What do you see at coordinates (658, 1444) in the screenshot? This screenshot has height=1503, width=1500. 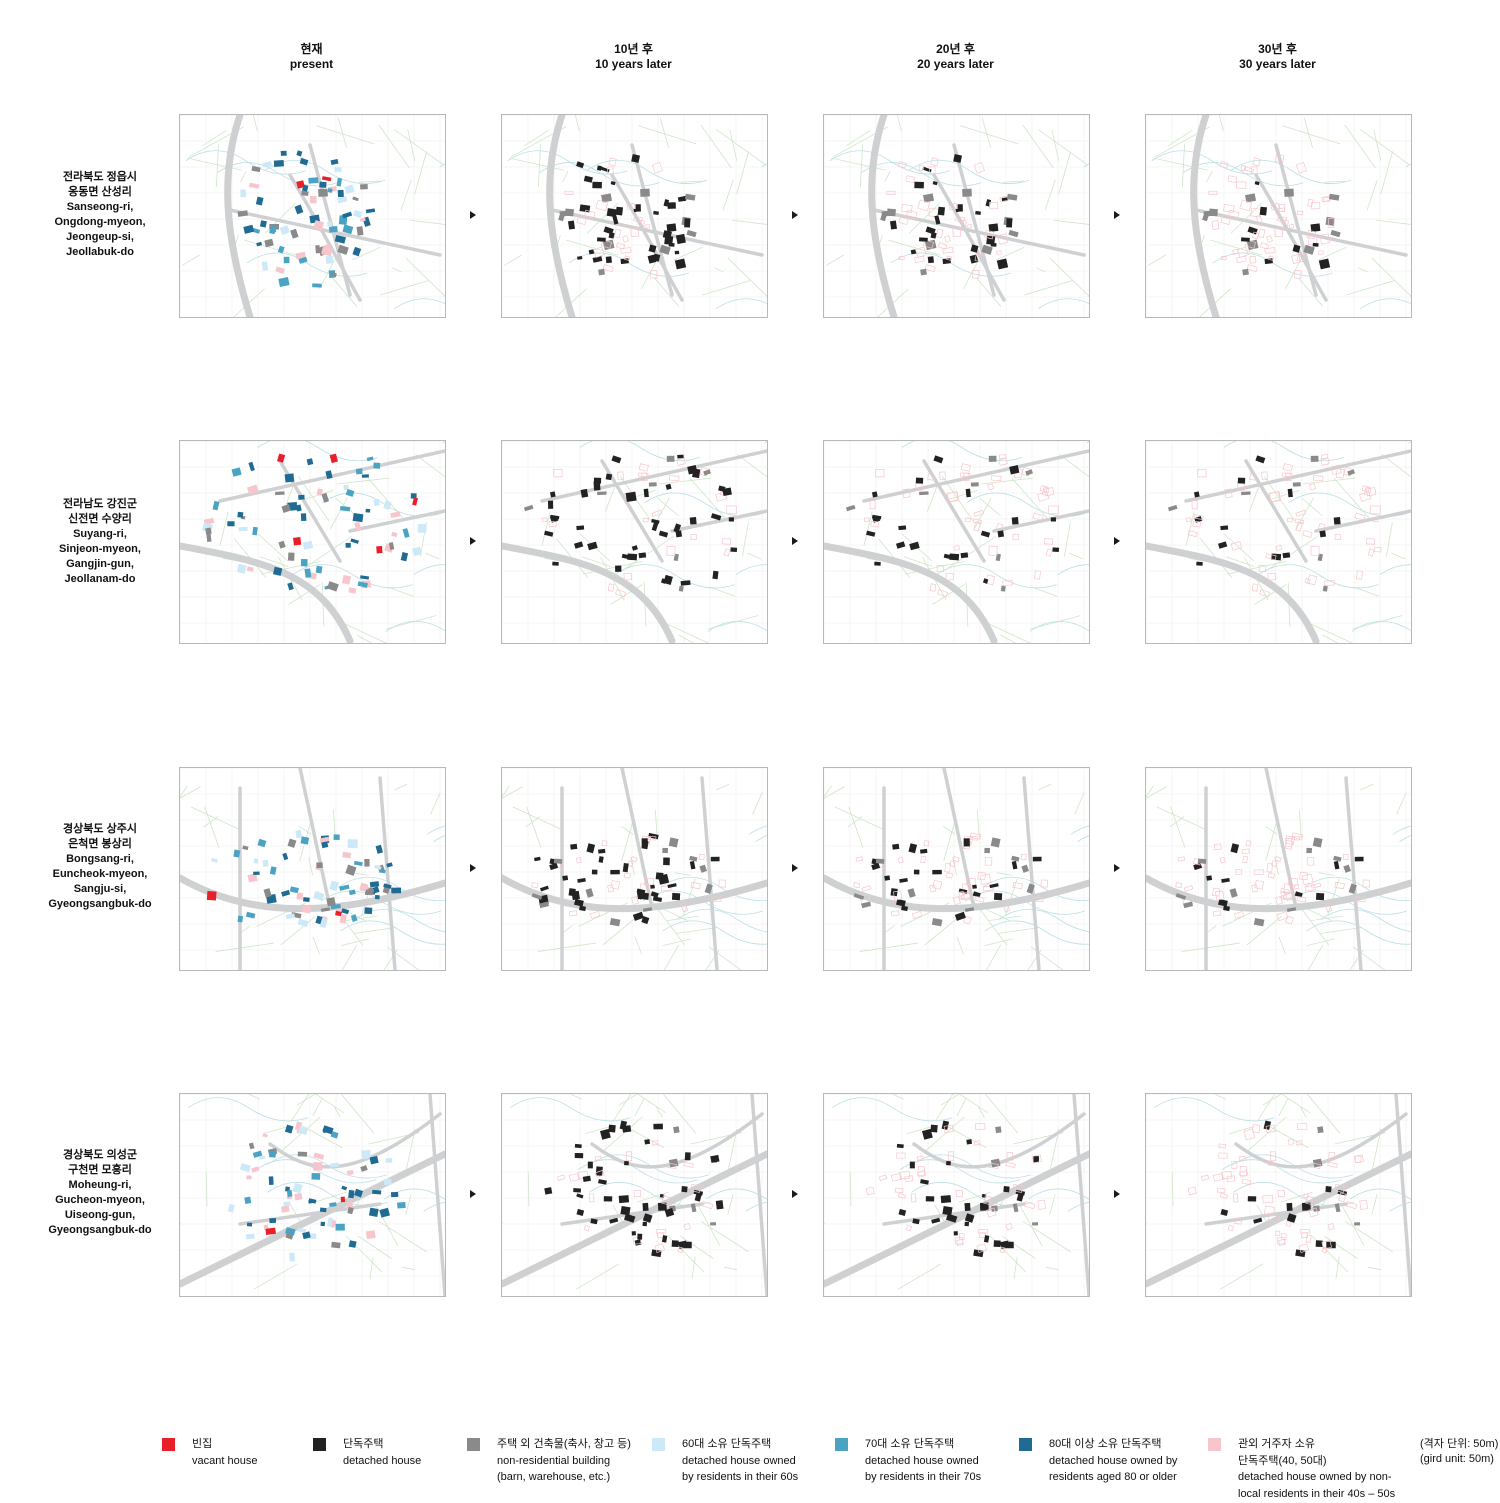 I see `legend-swatch` at bounding box center [658, 1444].